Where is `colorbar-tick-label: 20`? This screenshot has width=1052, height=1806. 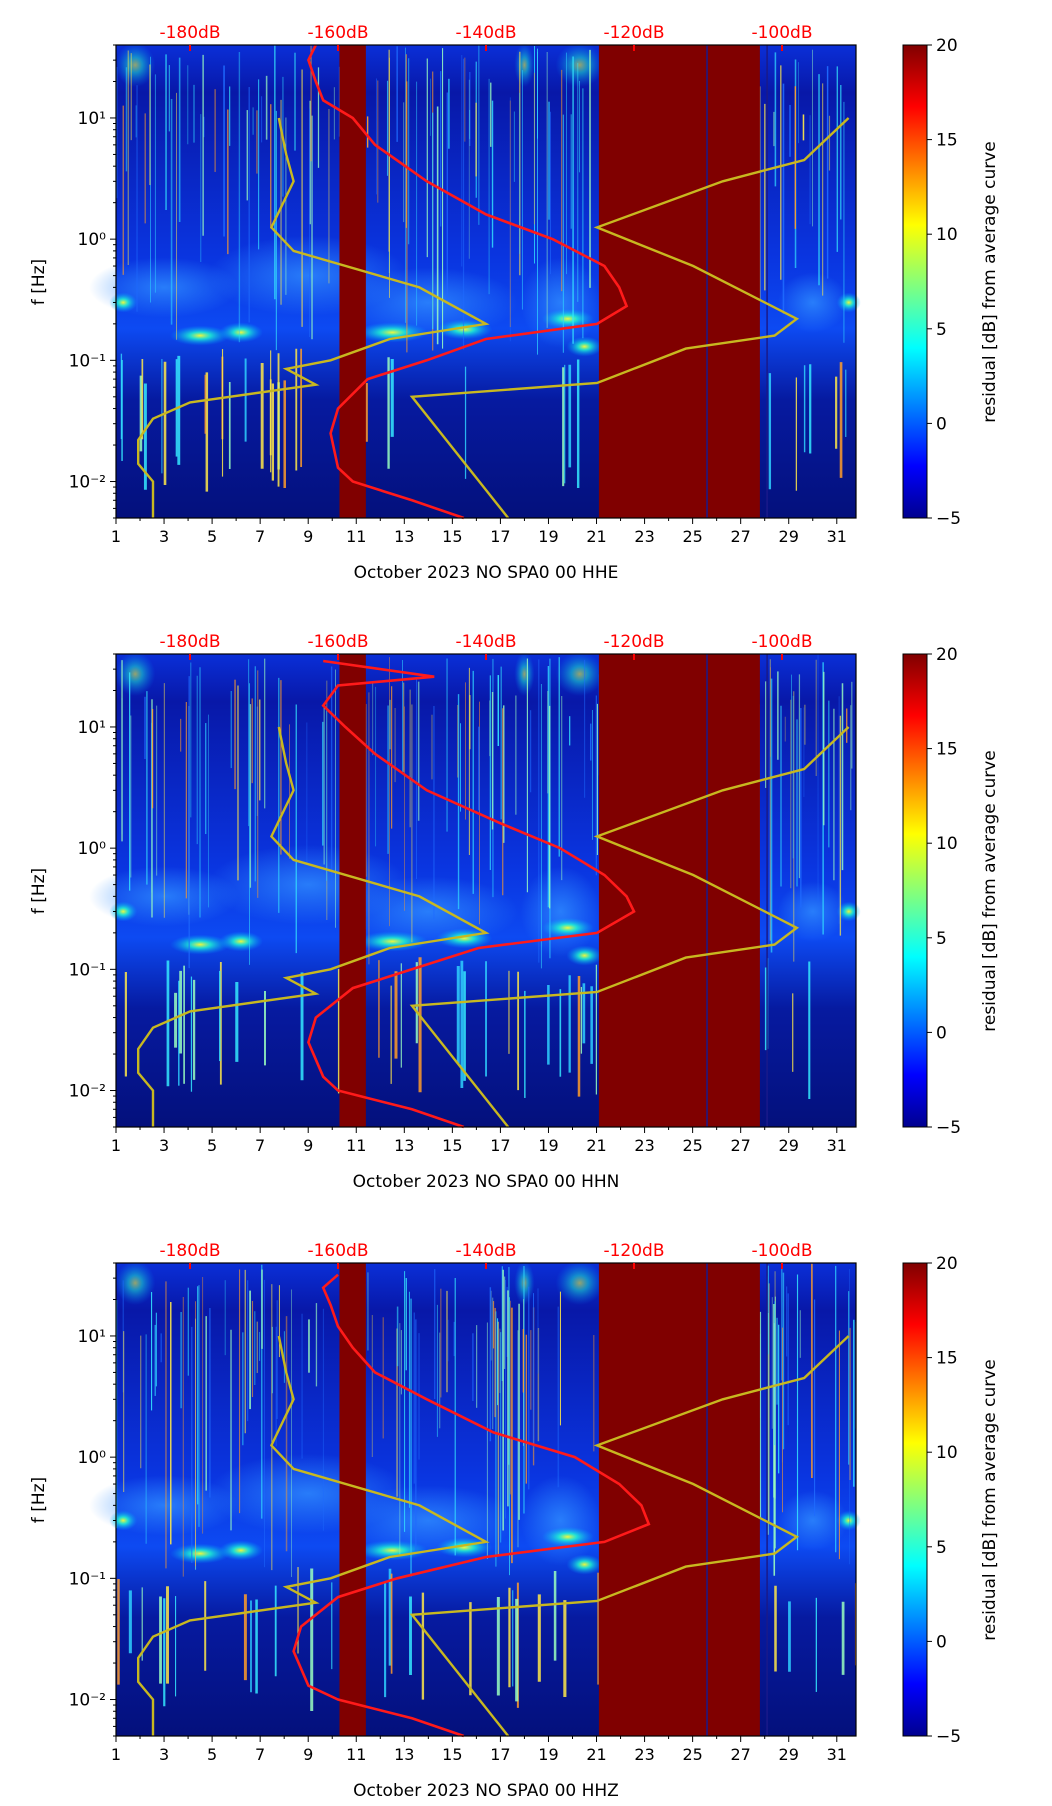
colorbar-tick-label: 20 is located at coordinates (947, 46).